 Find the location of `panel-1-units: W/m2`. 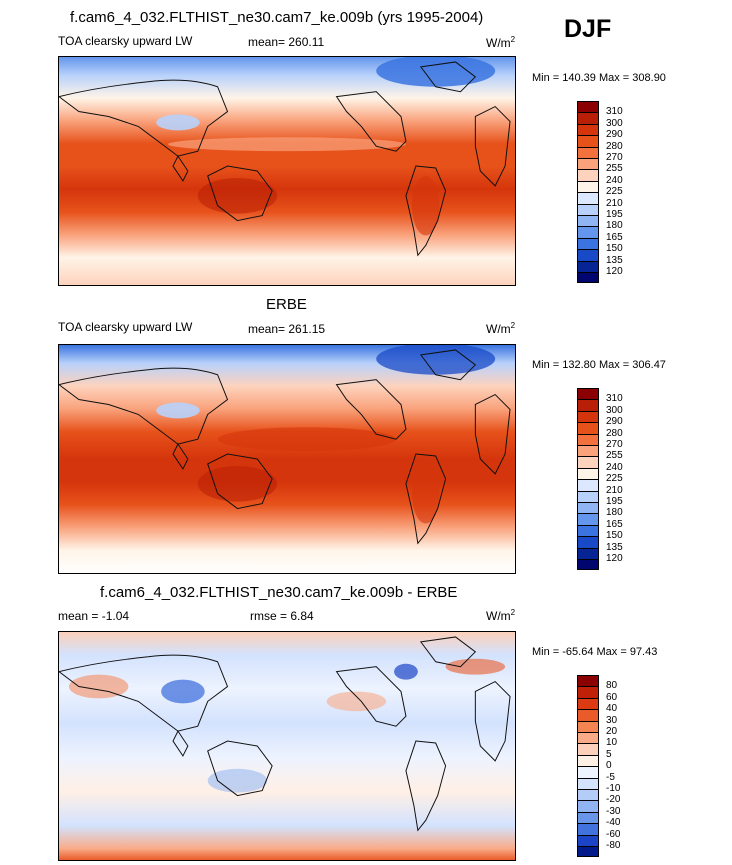

panel-1-units: W/m2 is located at coordinates (501, 42).